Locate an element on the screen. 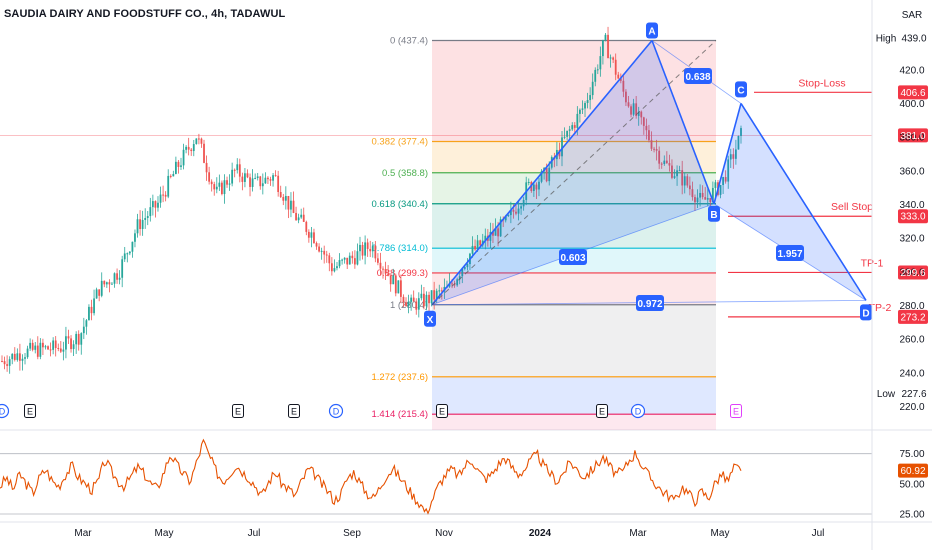  low-label: Low is located at coordinates (886, 394).